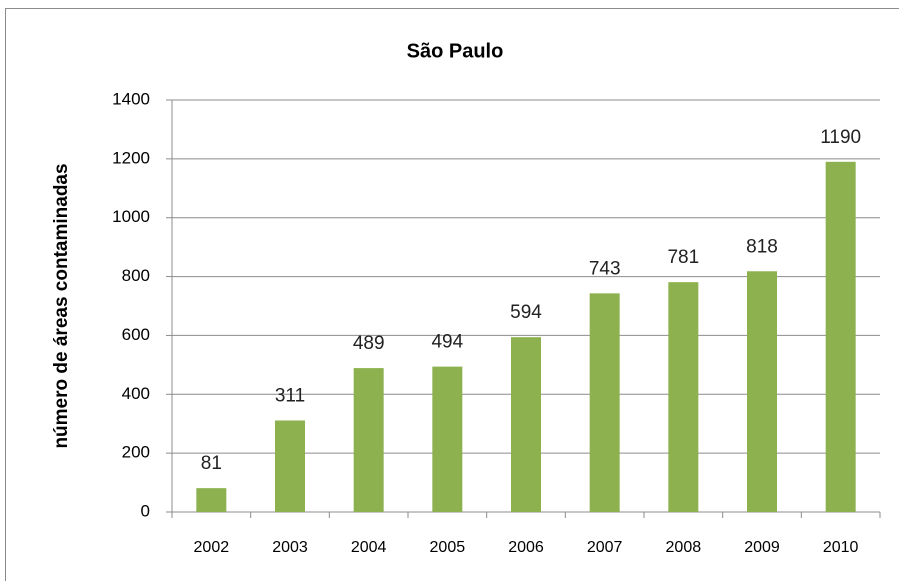  Describe the element at coordinates (605, 268) in the screenshot. I see `data-label: 743` at that location.